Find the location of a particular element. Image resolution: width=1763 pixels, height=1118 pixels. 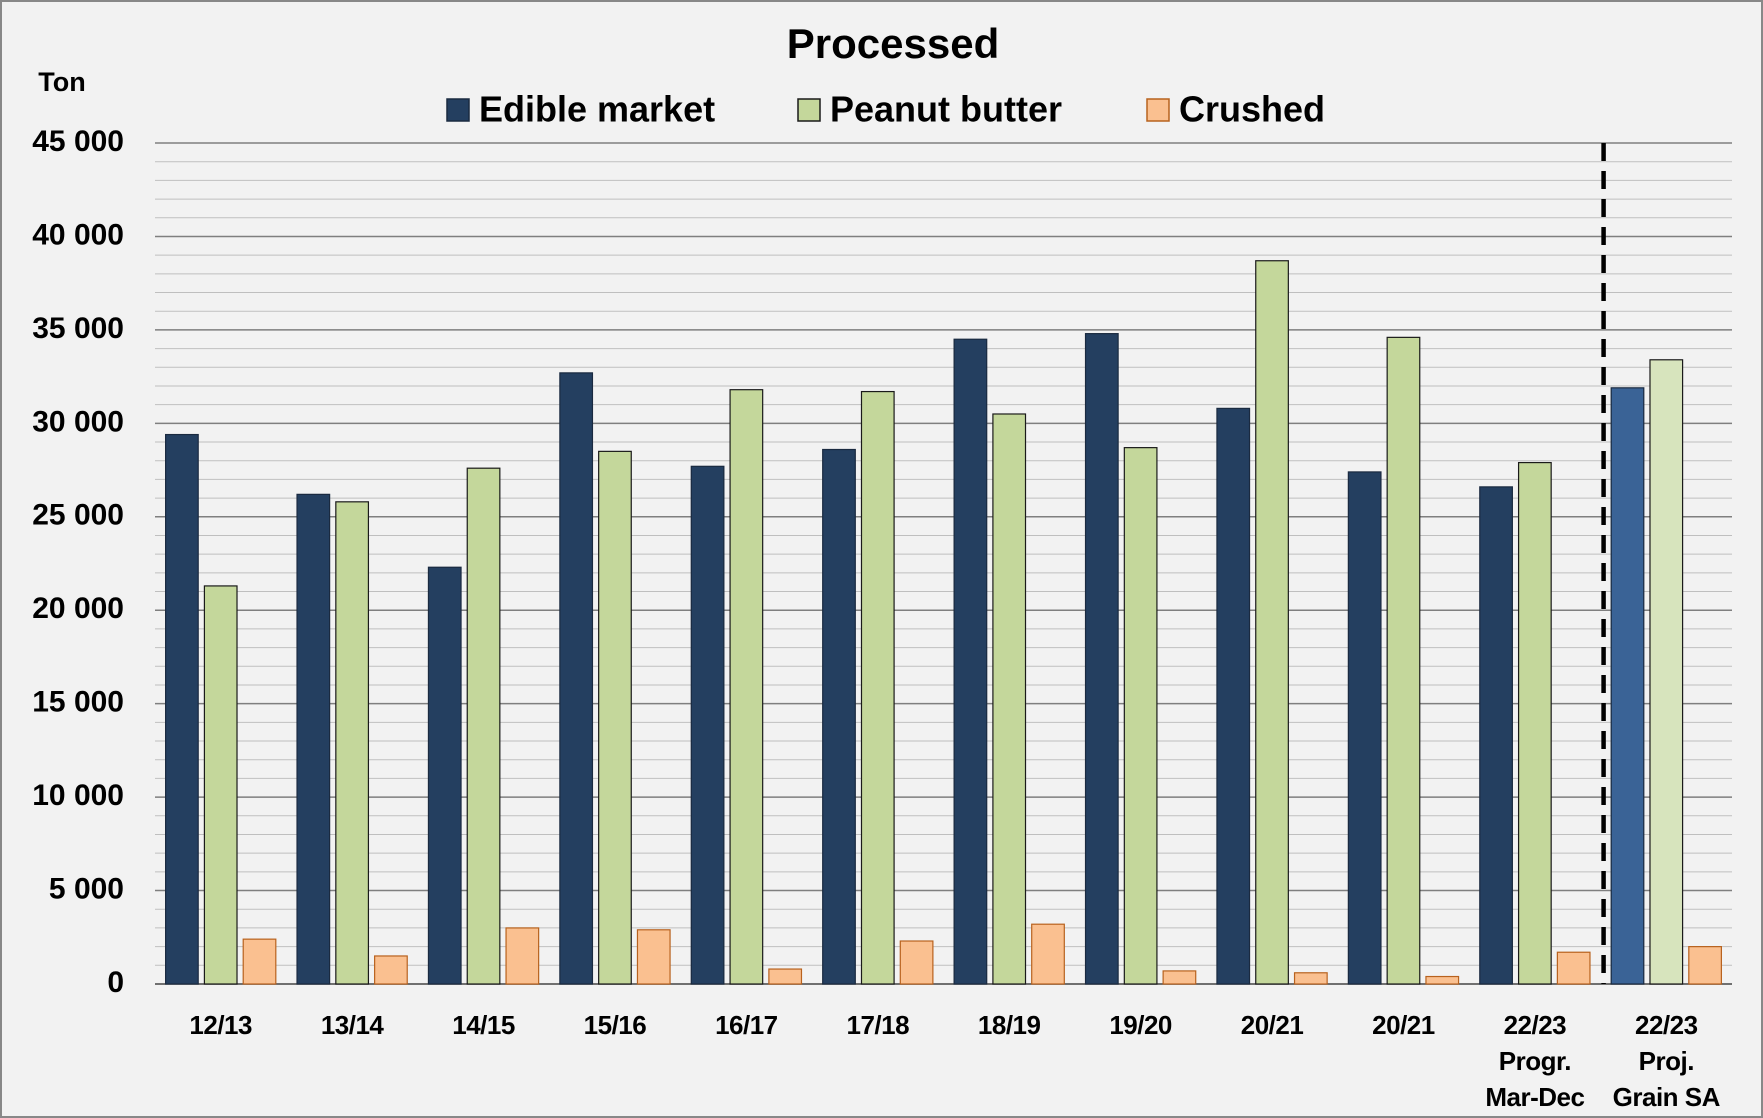

x-tick-label: 12/13 is located at coordinates (220, 1025).